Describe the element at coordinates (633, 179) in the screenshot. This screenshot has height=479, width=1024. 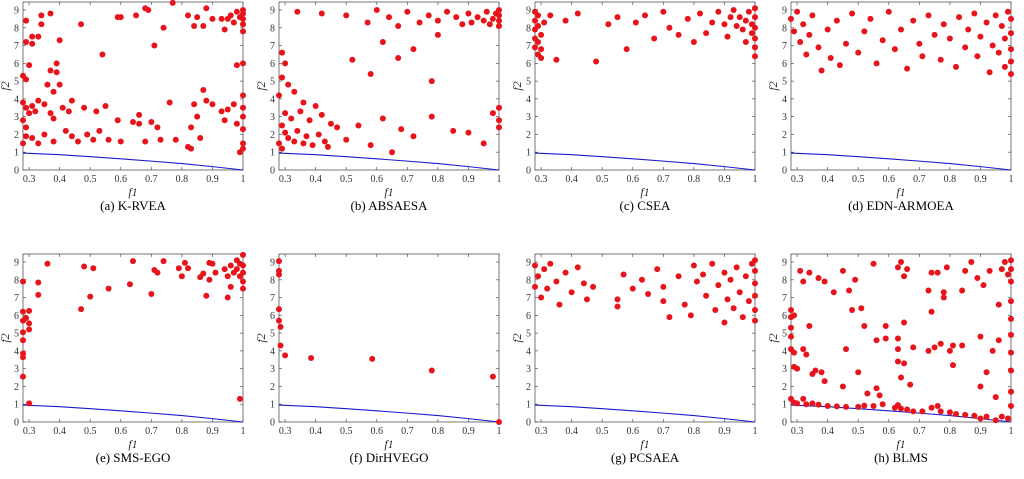
I see `x-tick-label: 0.6` at that location.